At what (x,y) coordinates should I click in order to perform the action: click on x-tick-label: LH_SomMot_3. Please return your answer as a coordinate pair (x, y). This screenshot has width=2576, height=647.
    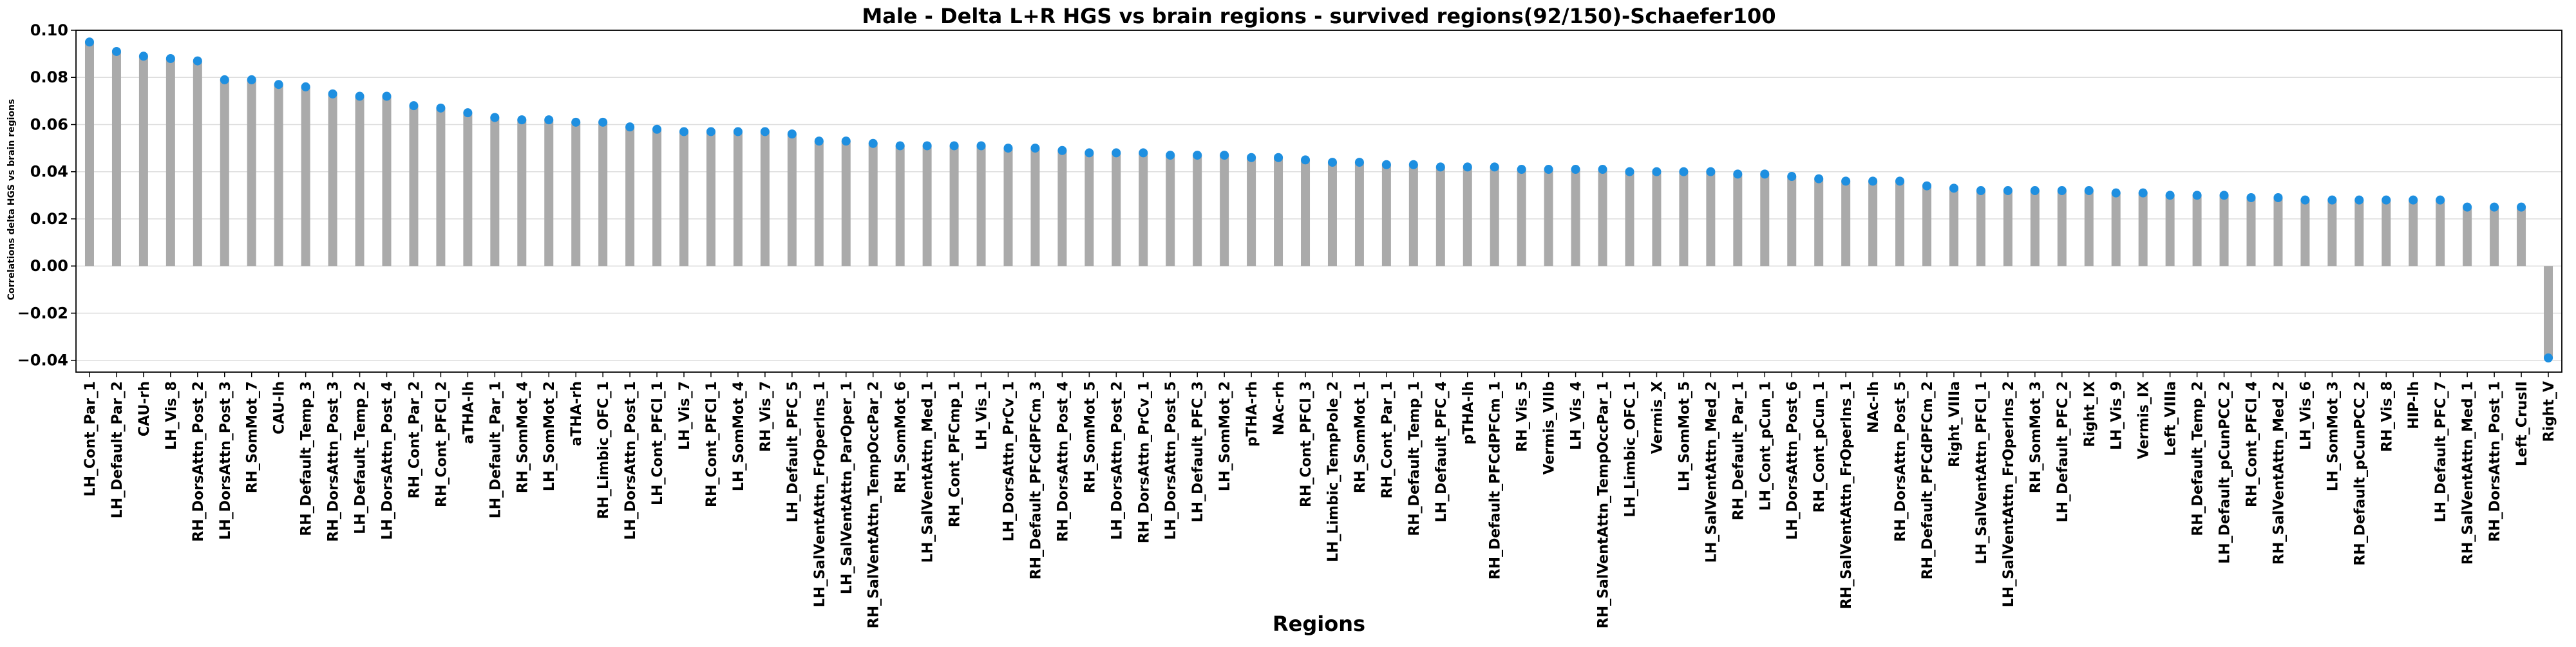
    Looking at the image, I should click on (2333, 436).